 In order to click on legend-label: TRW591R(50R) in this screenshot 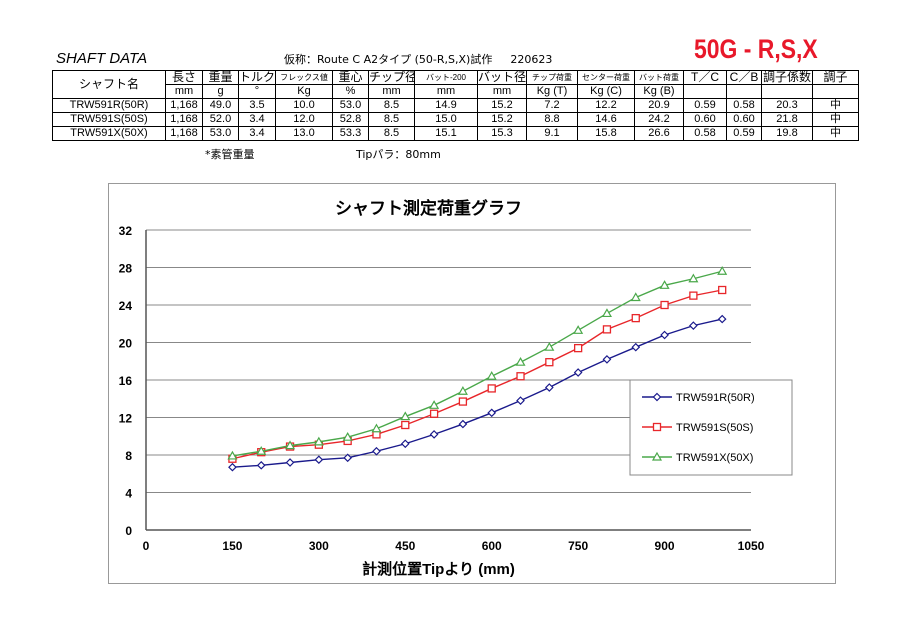, I will do `click(715, 398)`.